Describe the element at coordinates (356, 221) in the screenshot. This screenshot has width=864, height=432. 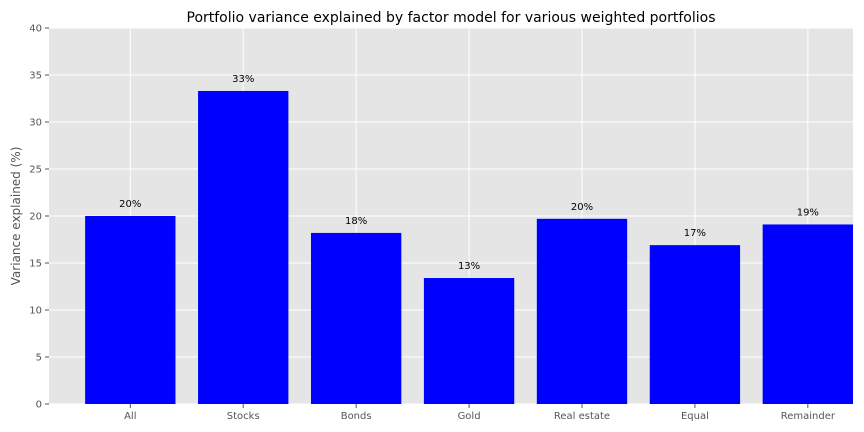
I see `bar-data-label: 18%` at that location.